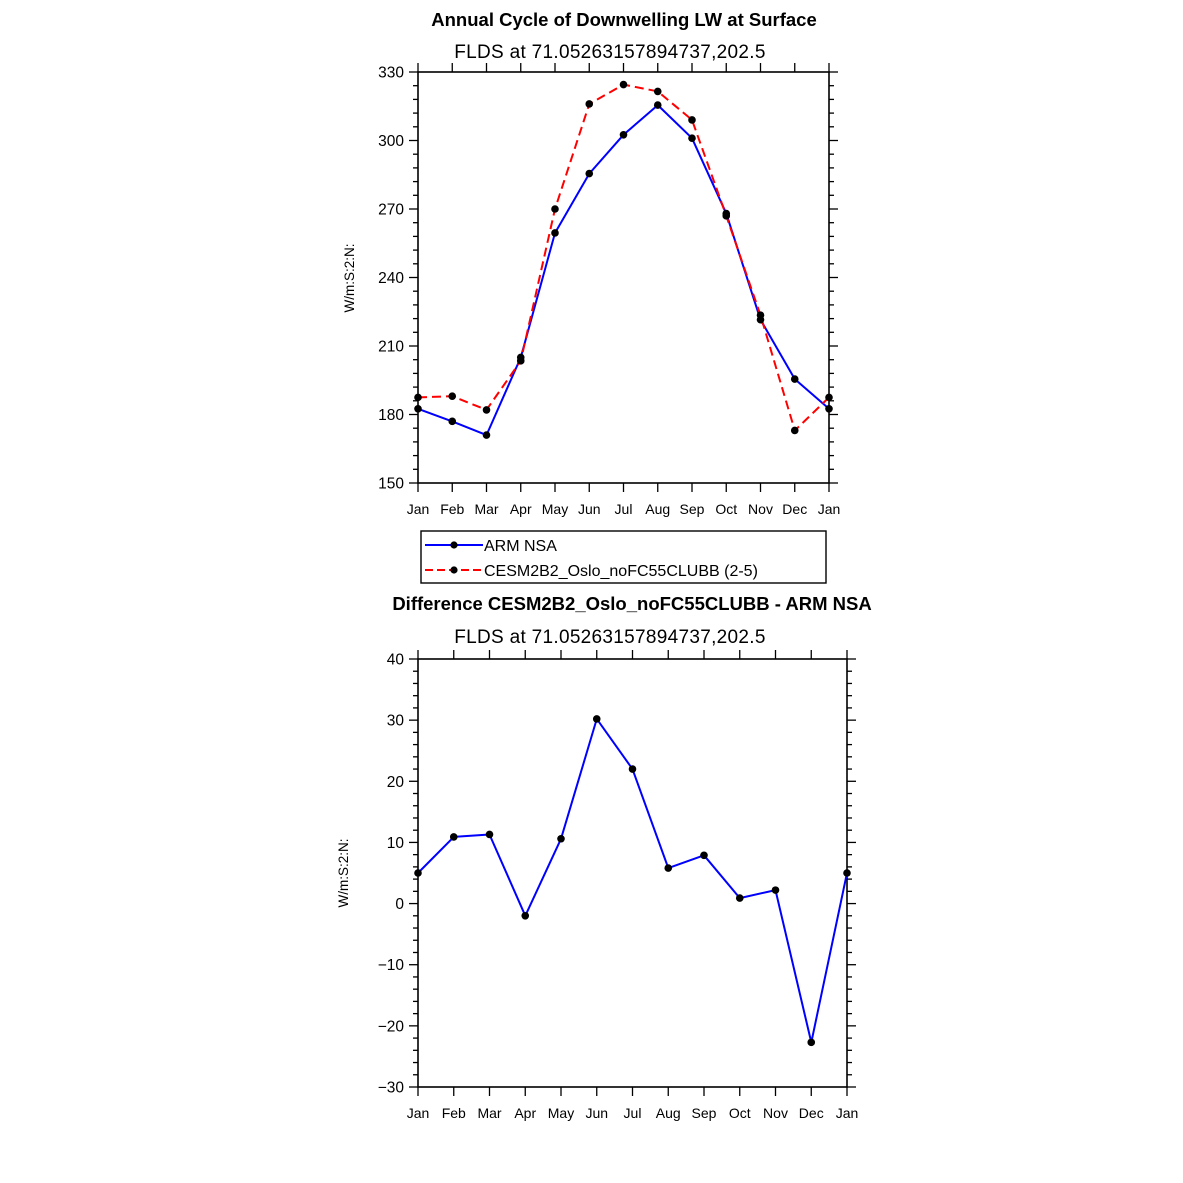 This screenshot has width=1183, height=1183. What do you see at coordinates (396, 721) in the screenshot?
I see `y-tick-label: 30` at bounding box center [396, 721].